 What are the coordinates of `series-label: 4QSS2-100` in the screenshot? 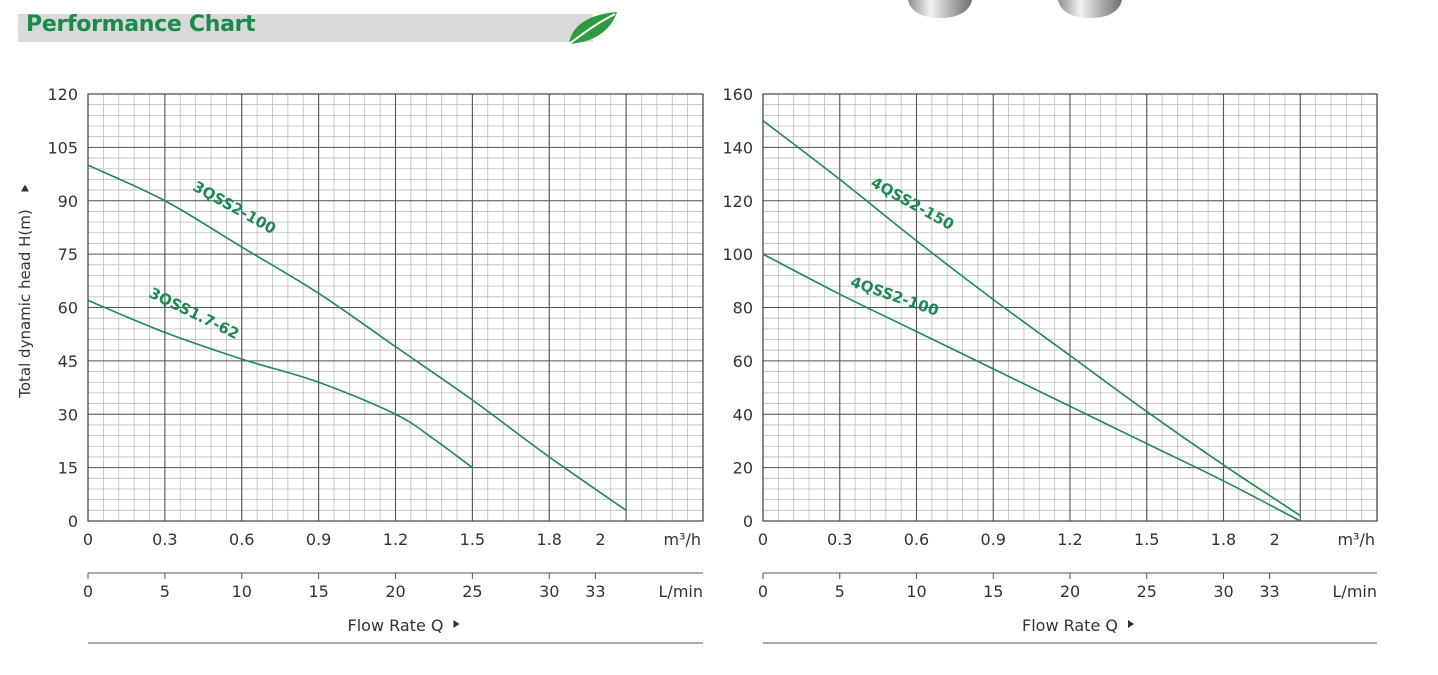 It's located at (894, 296).